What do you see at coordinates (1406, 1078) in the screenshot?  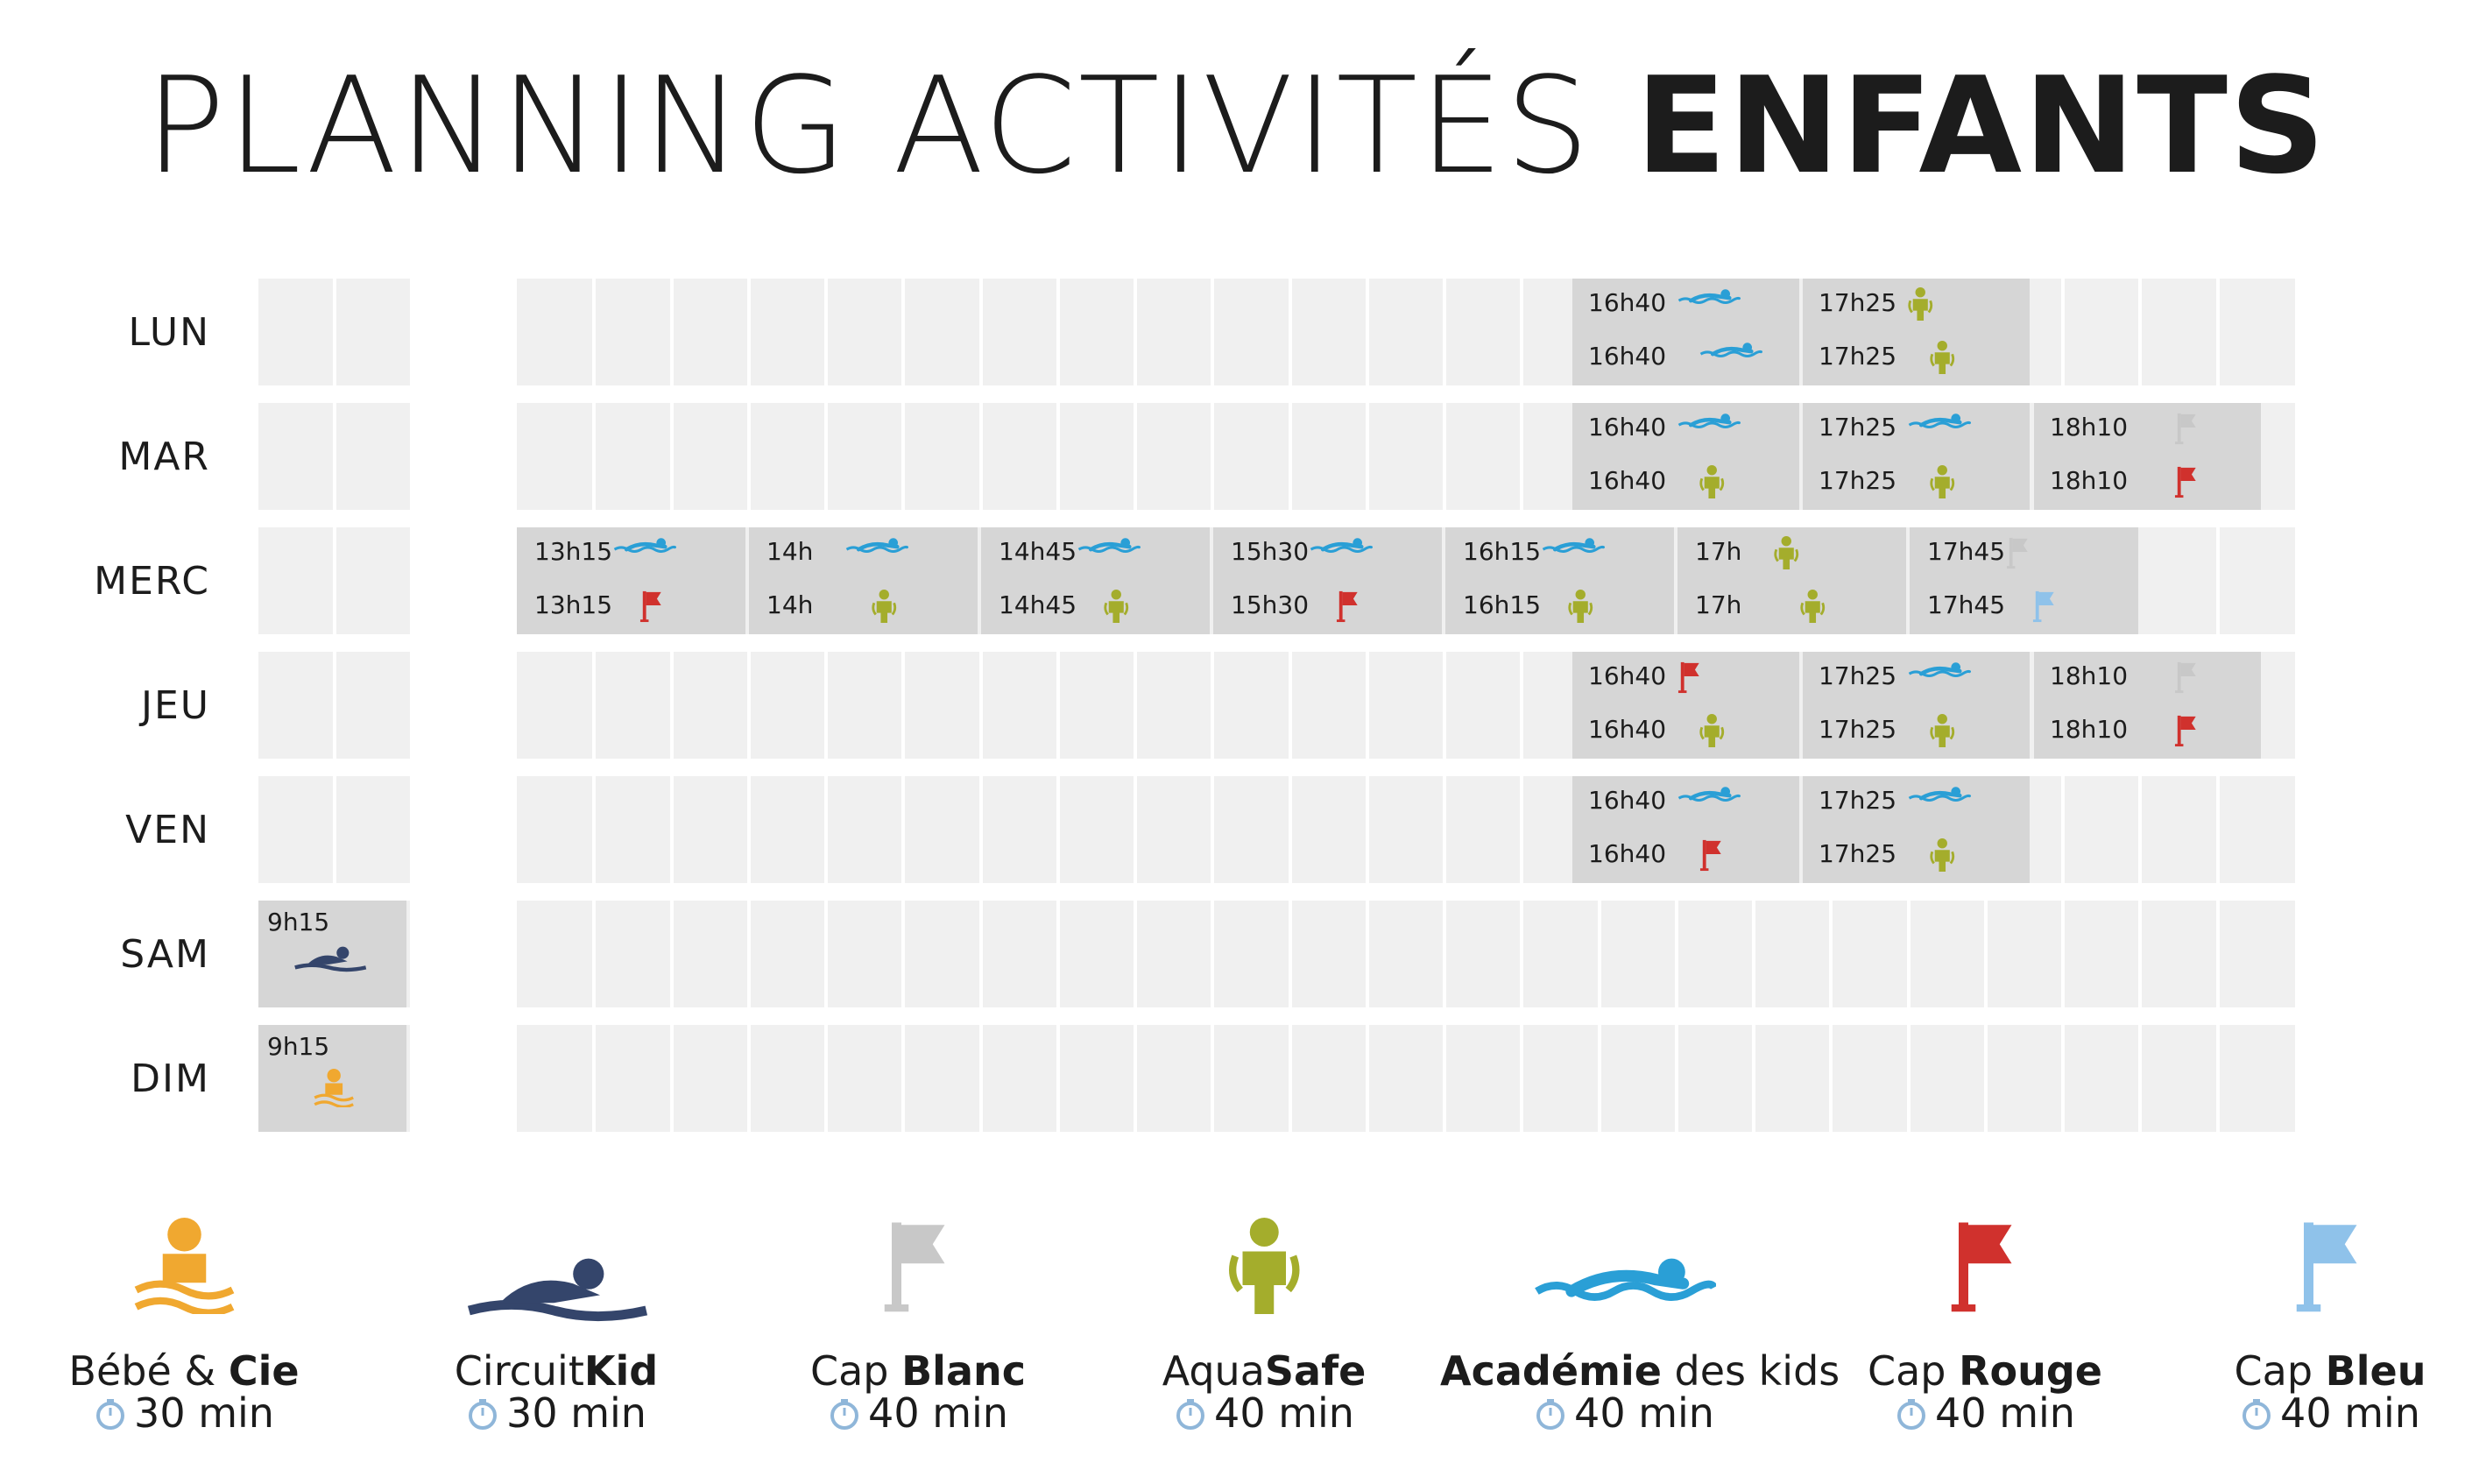 I see `afternoon-grid` at bounding box center [1406, 1078].